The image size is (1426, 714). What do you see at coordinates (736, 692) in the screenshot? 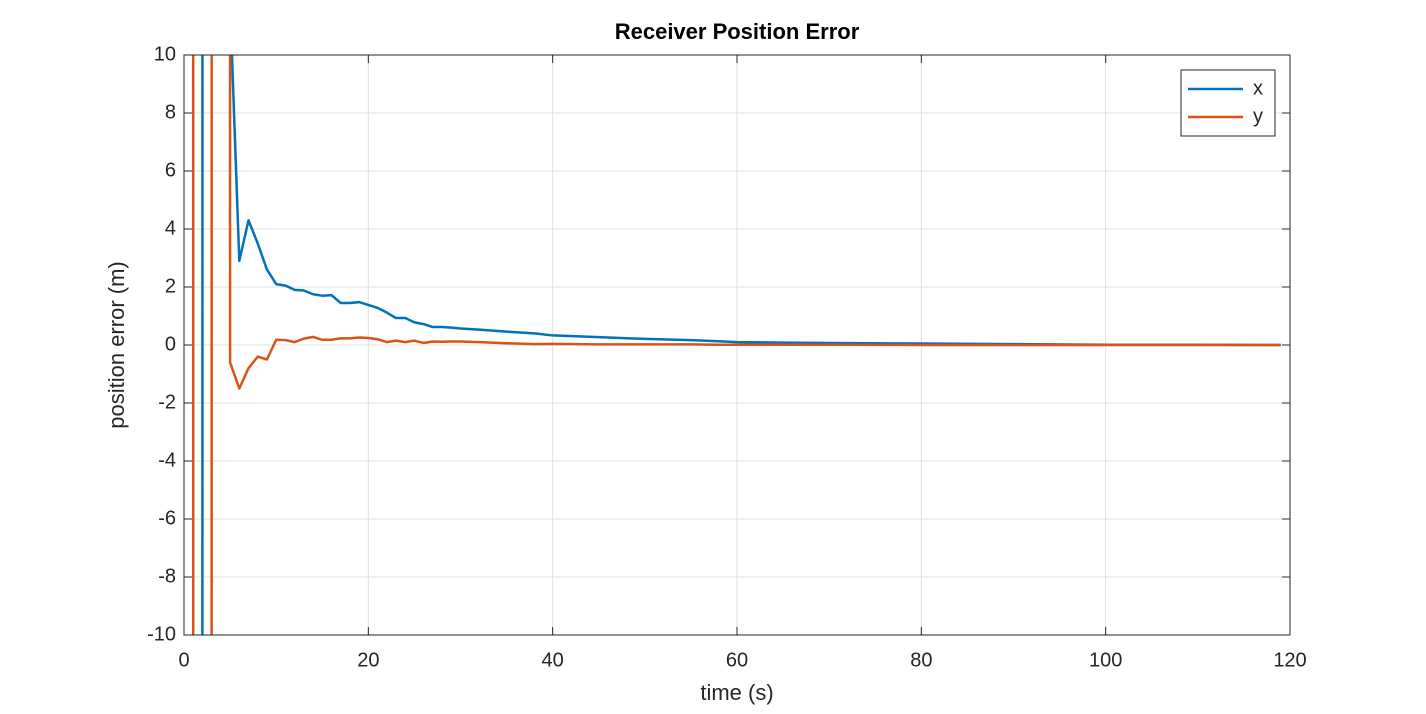
I see `x-axis-label: time (s)` at bounding box center [736, 692].